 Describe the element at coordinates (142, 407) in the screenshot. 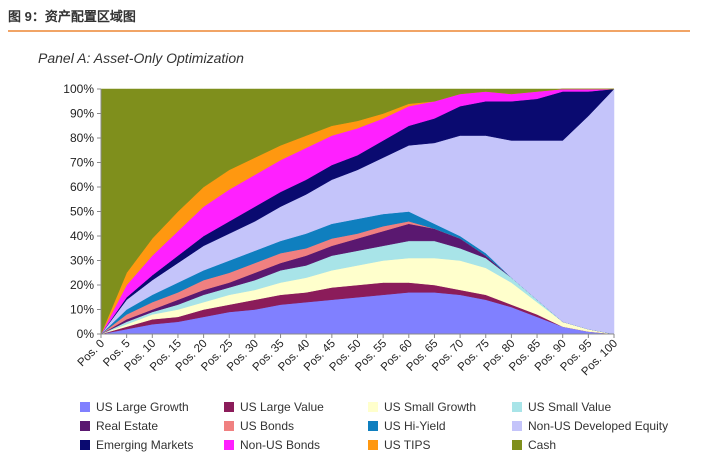

I see `legend-label: US Large Growth` at that location.